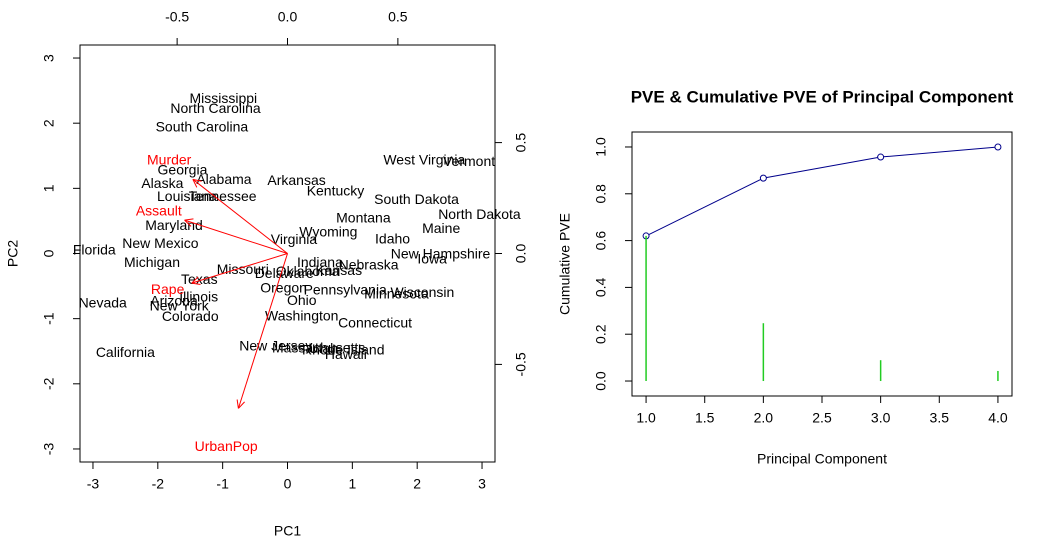 The width and height of the screenshot is (1053, 545). Describe the element at coordinates (822, 418) in the screenshot. I see `x-tick-label: 2.5` at that location.